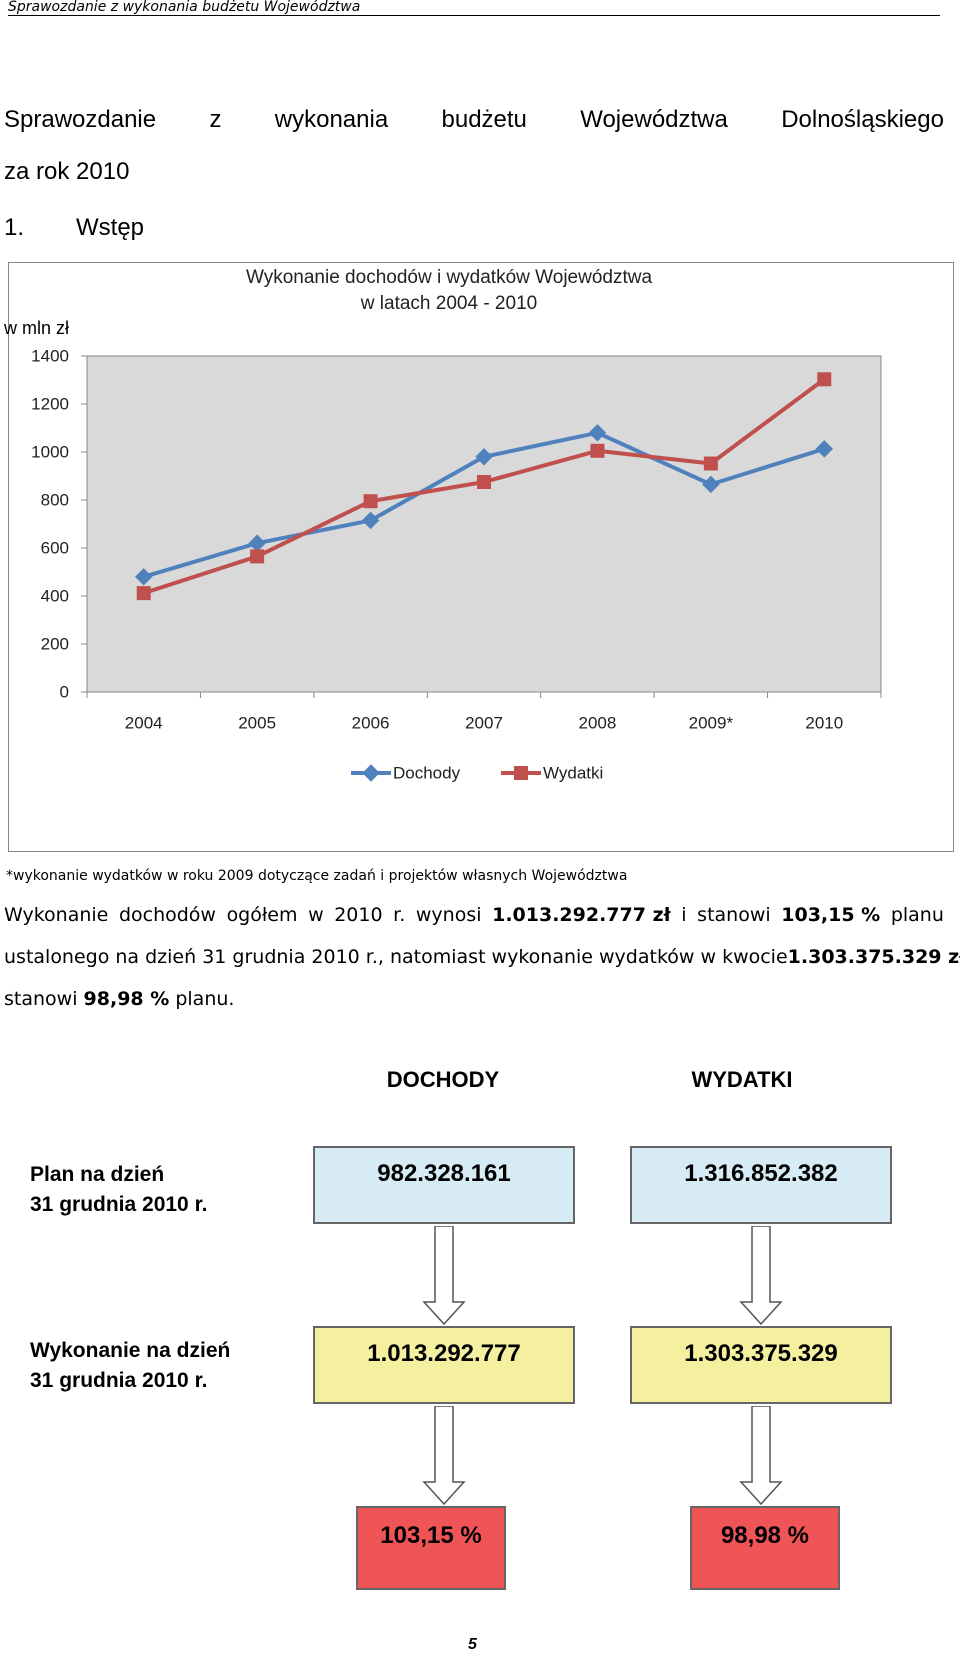 This screenshot has width=960, height=1661. Describe the element at coordinates (472, 1644) in the screenshot. I see `page-number: 5` at that location.